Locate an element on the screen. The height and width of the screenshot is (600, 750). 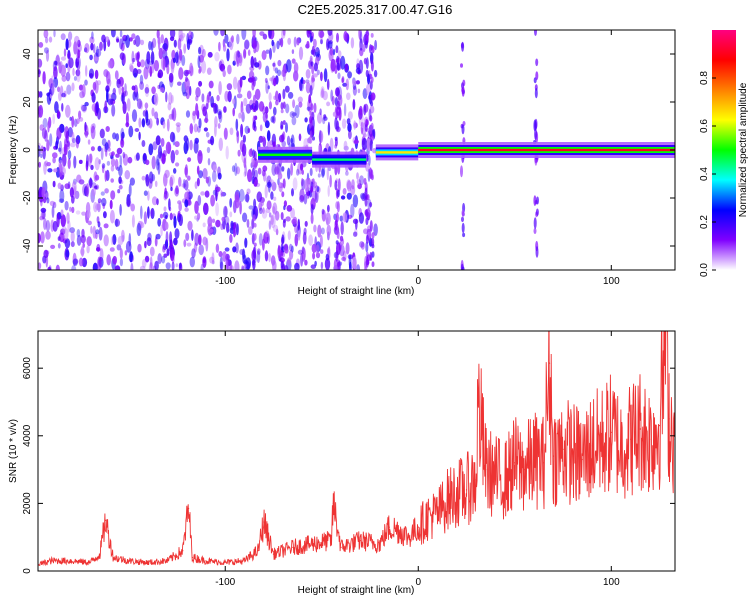
chart-title: C2E5.2025.317.00.47.G16 is located at coordinates (375, 9).